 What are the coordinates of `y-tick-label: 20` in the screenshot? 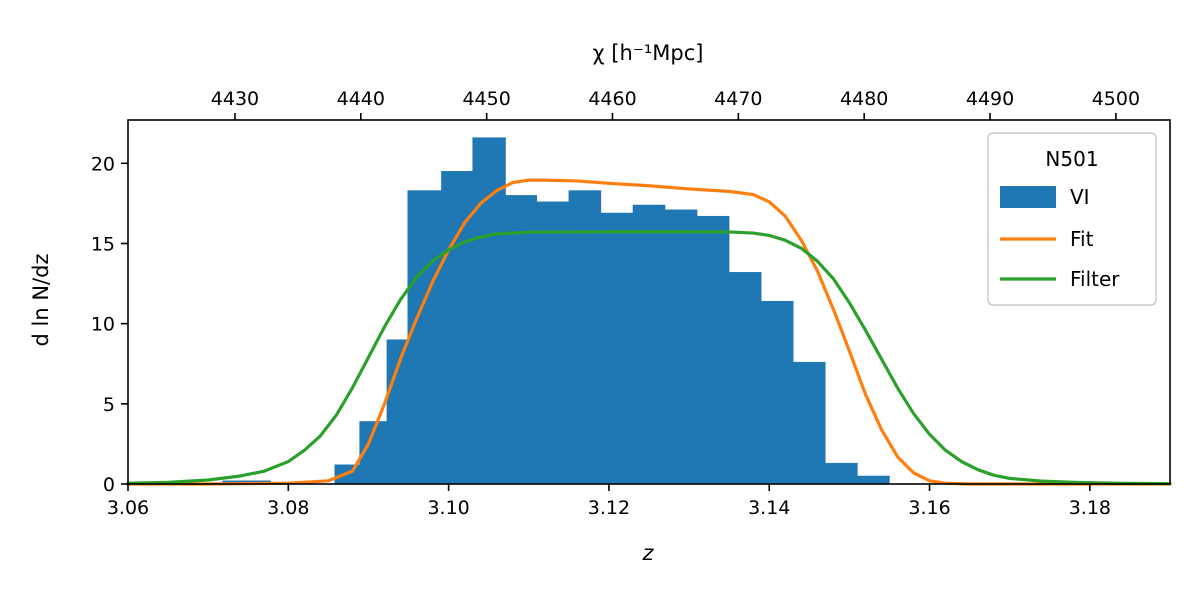 It's located at (103, 164).